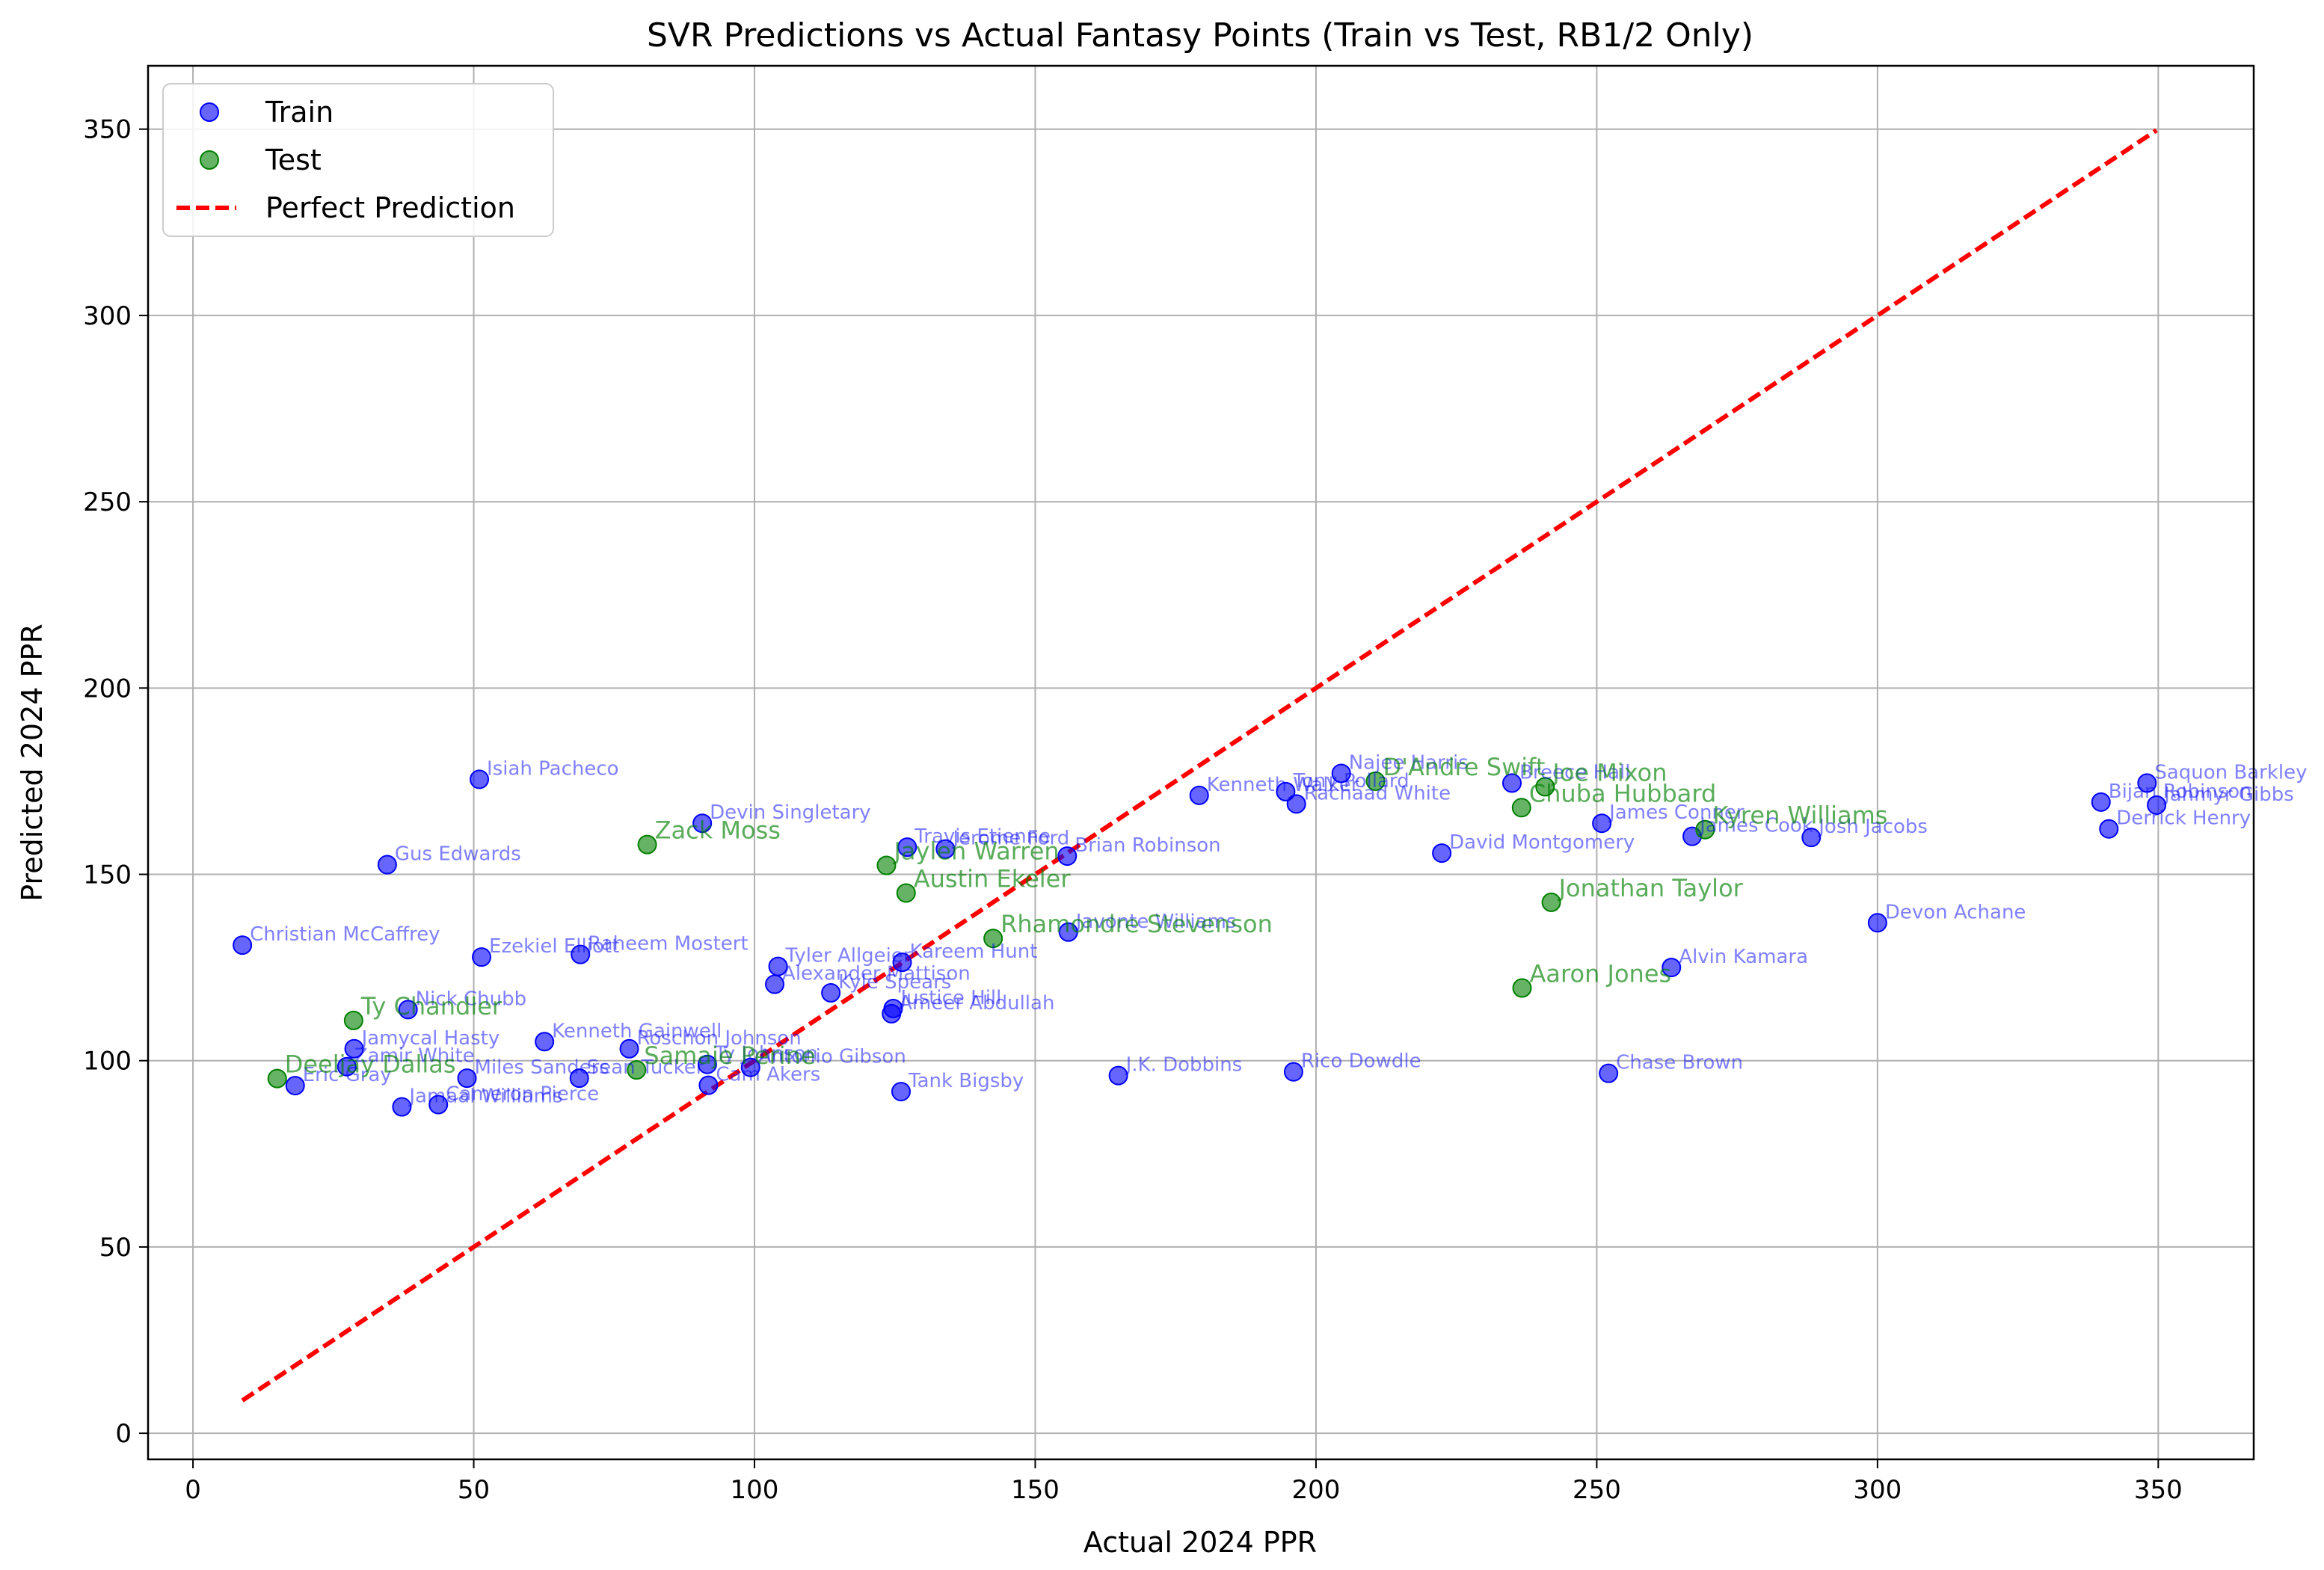 This screenshot has height=1570, width=2324. I want to click on train-point-label: Najee Harris, so click(1409, 762).